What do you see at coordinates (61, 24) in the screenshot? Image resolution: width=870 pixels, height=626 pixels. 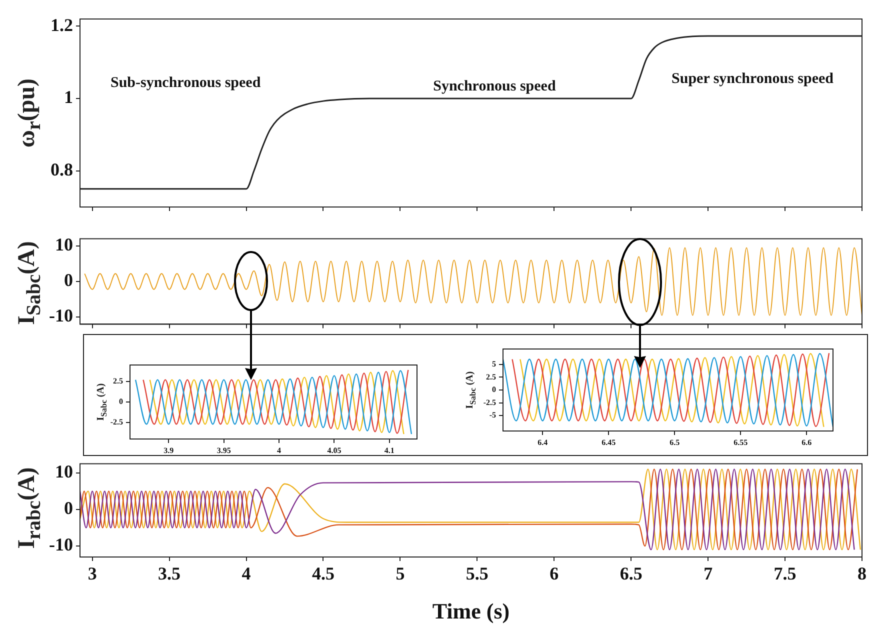 I see `y-tick-label: 1.2` at bounding box center [61, 24].